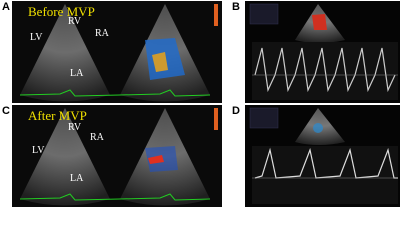  I want to click on panel-letter: C, so click(6, 111).